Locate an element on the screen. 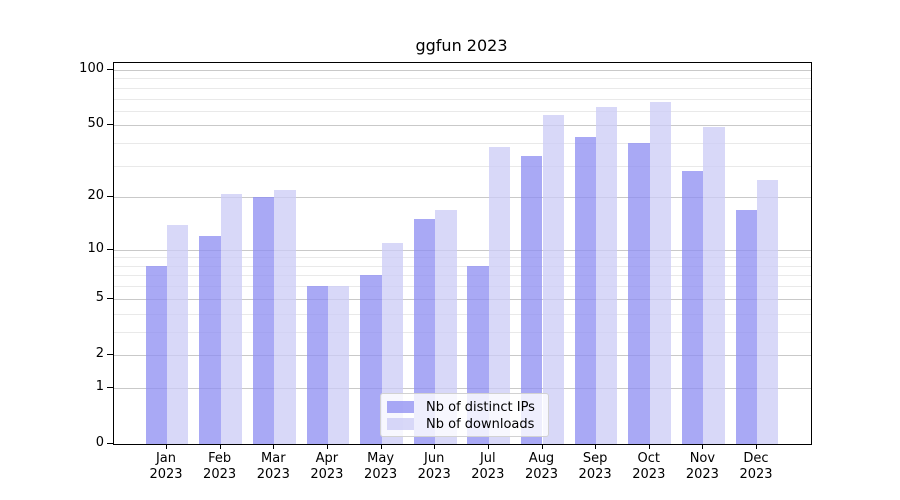 This screenshot has width=900, height=500. x-tick-mark-jul is located at coordinates (488, 446).